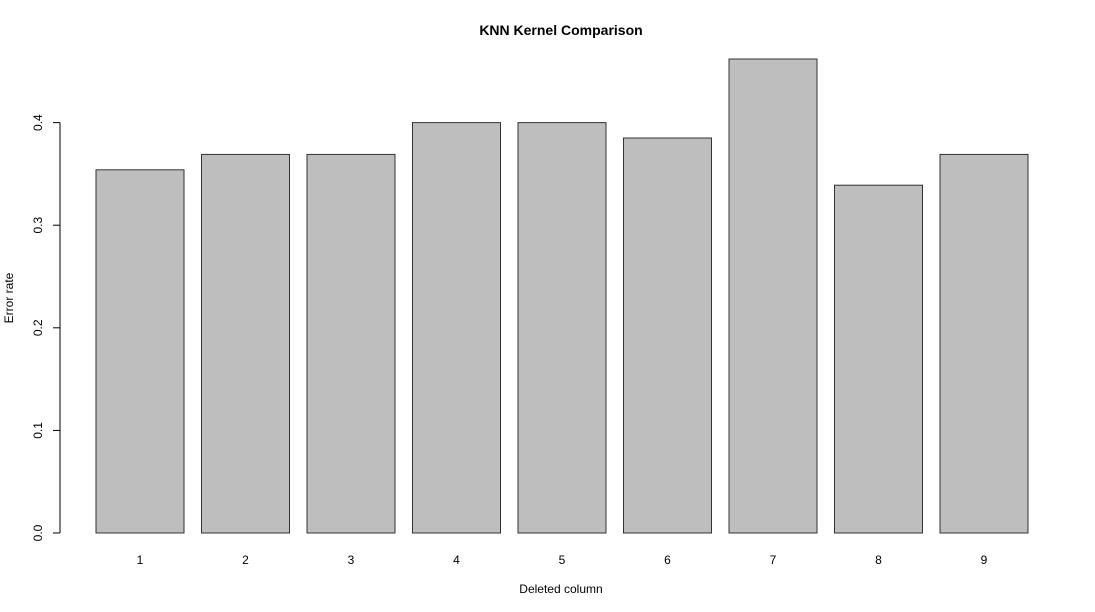 This screenshot has width=1095, height=612. What do you see at coordinates (456, 560) in the screenshot?
I see `x-tick-label: 4` at bounding box center [456, 560].